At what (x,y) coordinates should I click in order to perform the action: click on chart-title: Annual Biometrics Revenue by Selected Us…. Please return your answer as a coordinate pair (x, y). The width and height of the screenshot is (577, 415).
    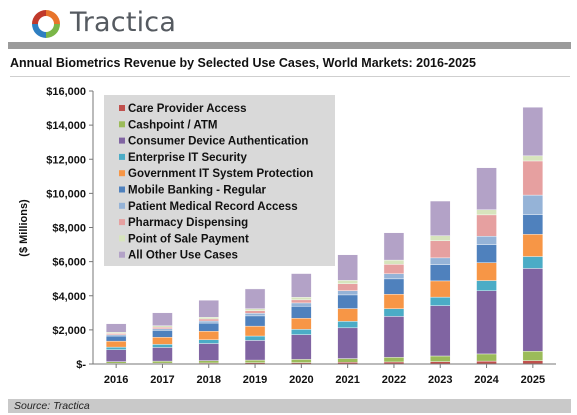
    Looking at the image, I should click on (243, 63).